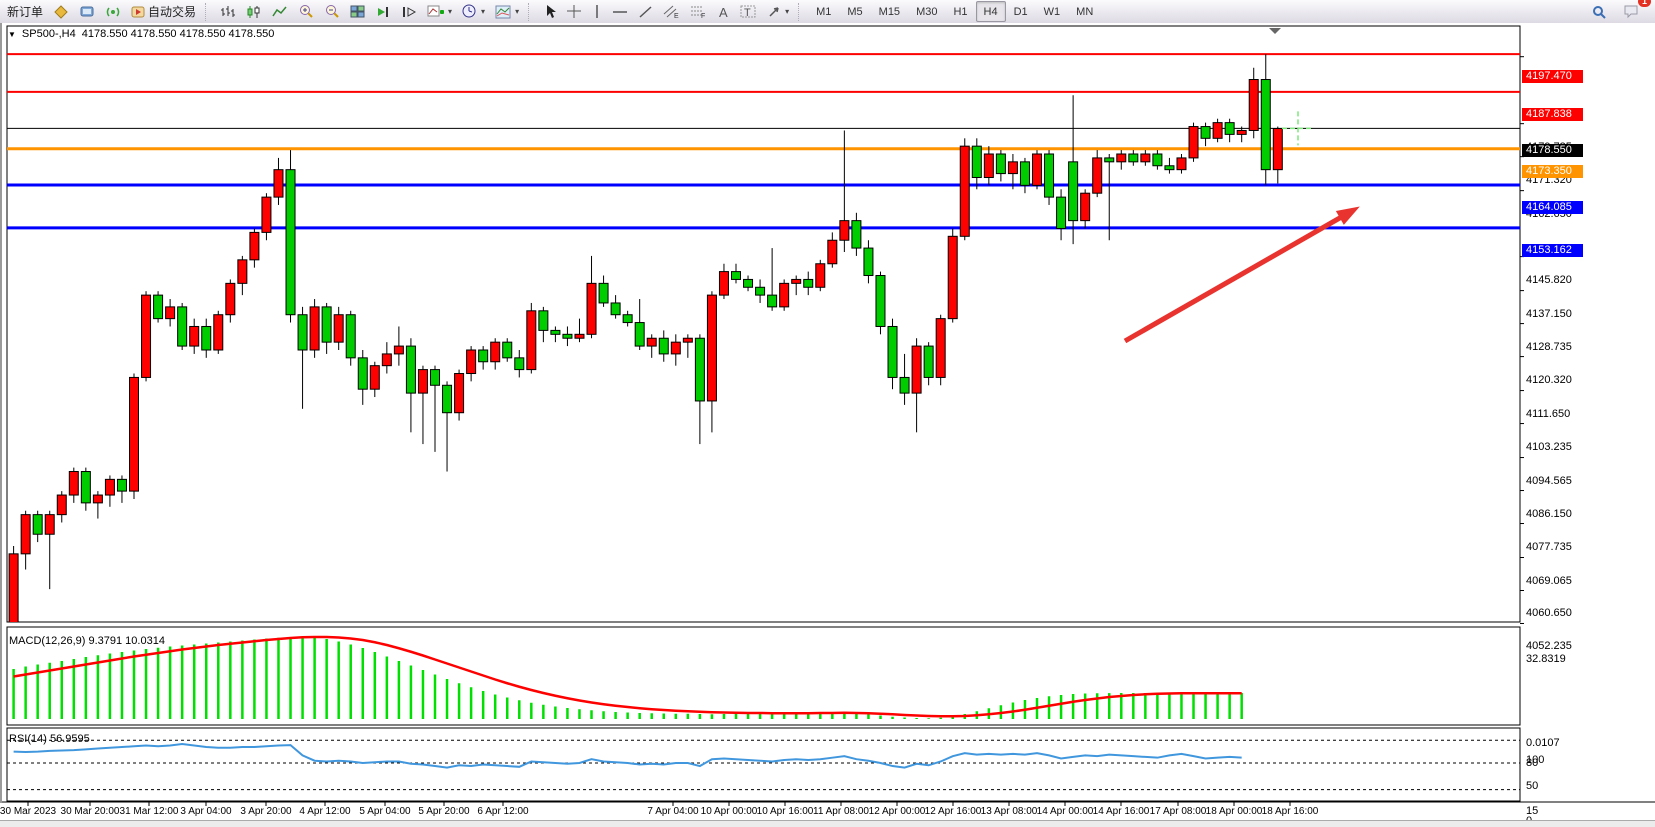 This screenshot has height=827, width=1655. Describe the element at coordinates (12, 34) in the screenshot. I see `collapse-triangle-icon: ▼` at that location.